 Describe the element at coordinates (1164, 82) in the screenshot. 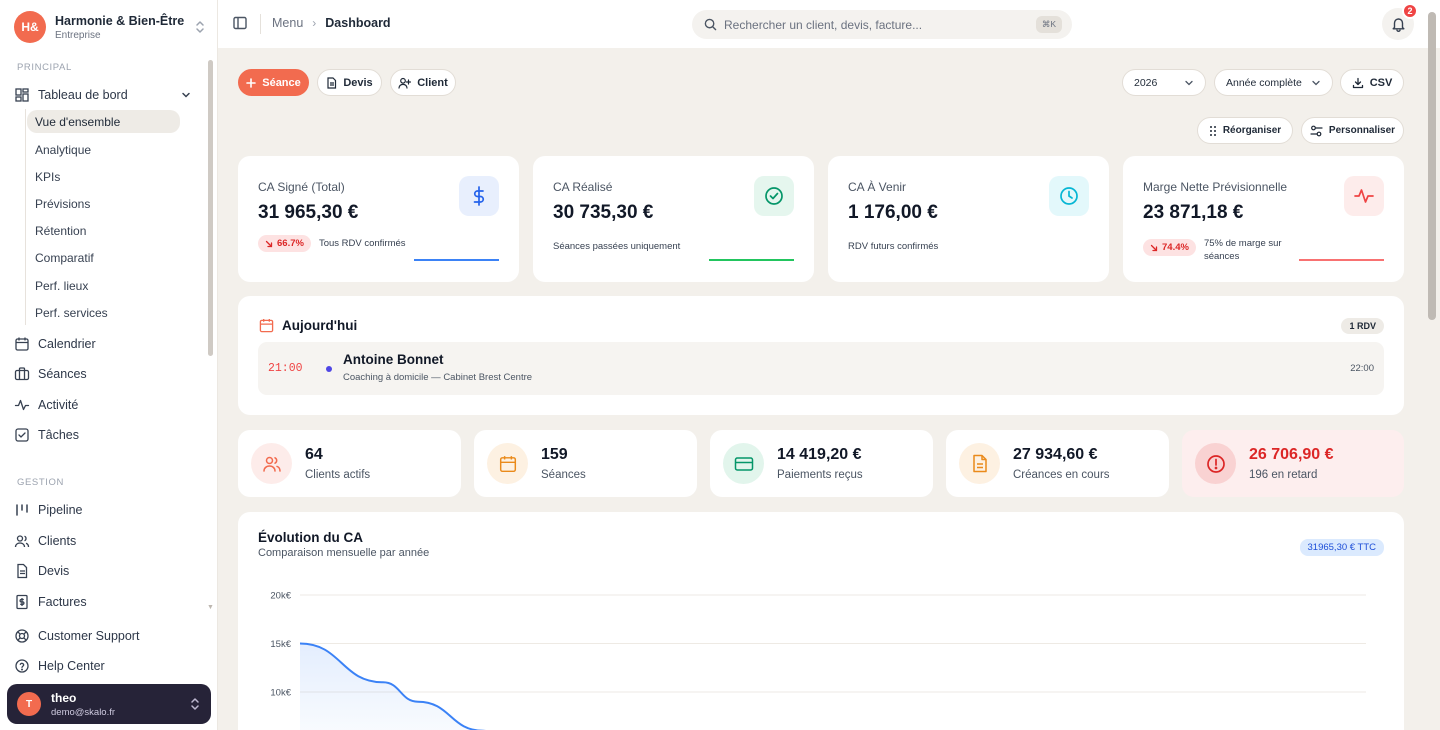

I see `year-select: 2026` at that location.